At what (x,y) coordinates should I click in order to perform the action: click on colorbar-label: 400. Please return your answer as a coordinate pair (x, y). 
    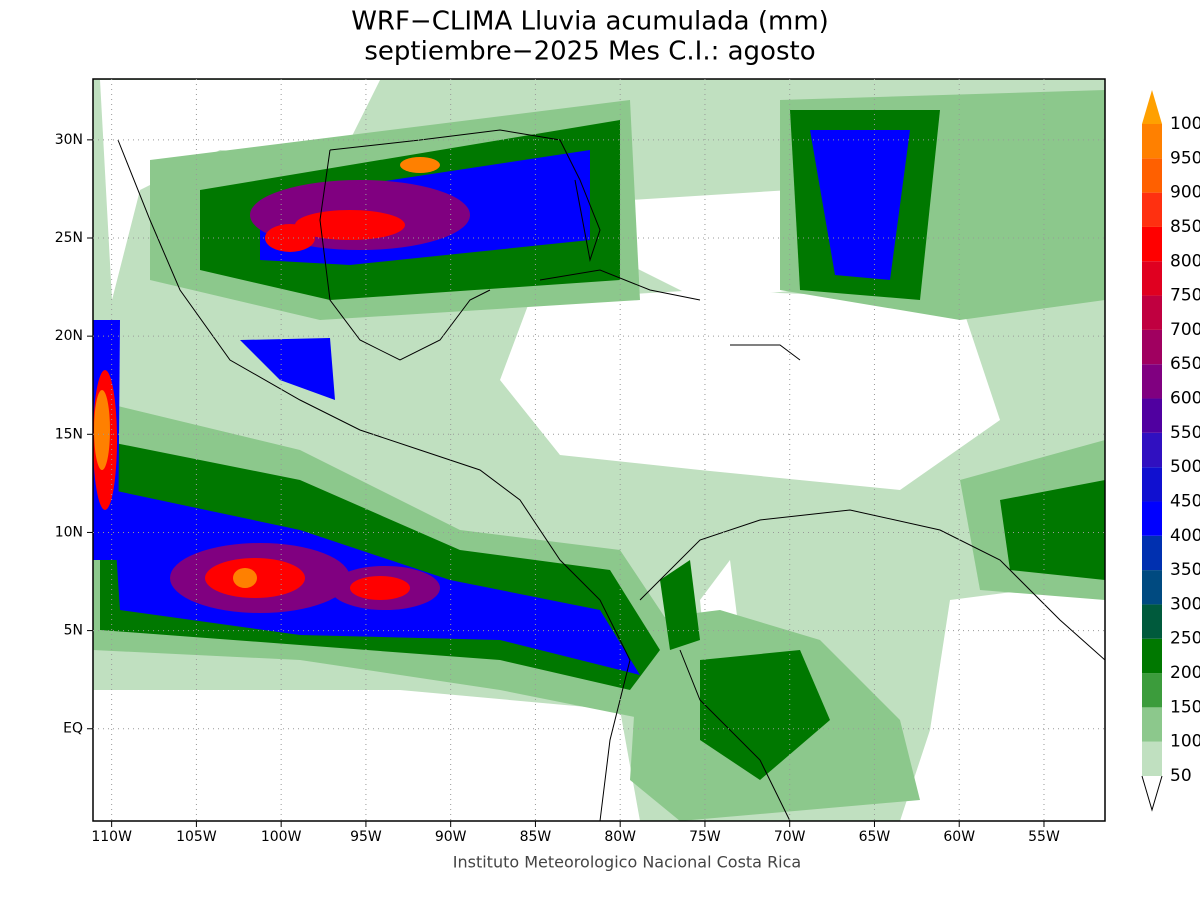
    Looking at the image, I should click on (1185, 536).